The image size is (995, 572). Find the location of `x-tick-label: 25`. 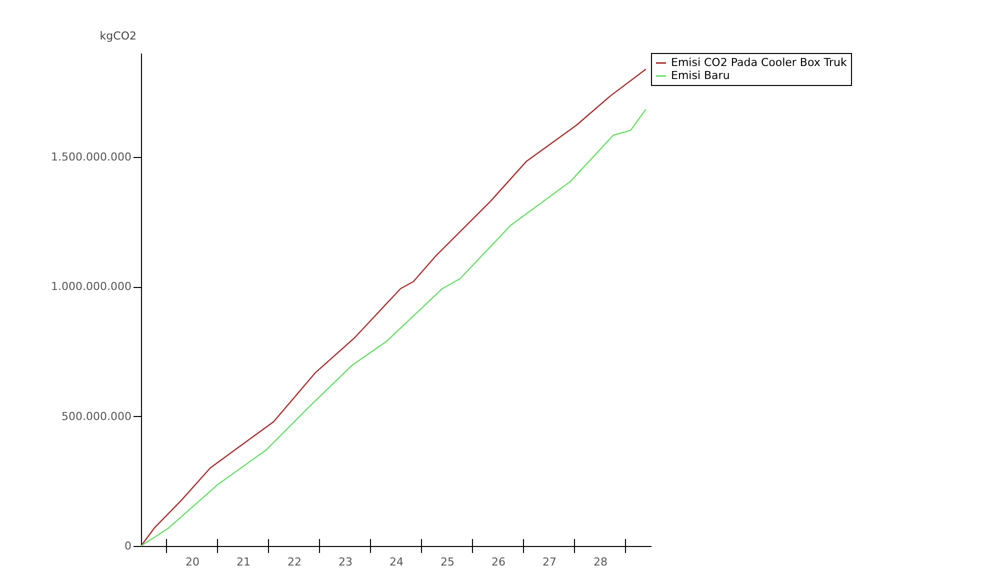

x-tick-label: 25 is located at coordinates (447, 562).